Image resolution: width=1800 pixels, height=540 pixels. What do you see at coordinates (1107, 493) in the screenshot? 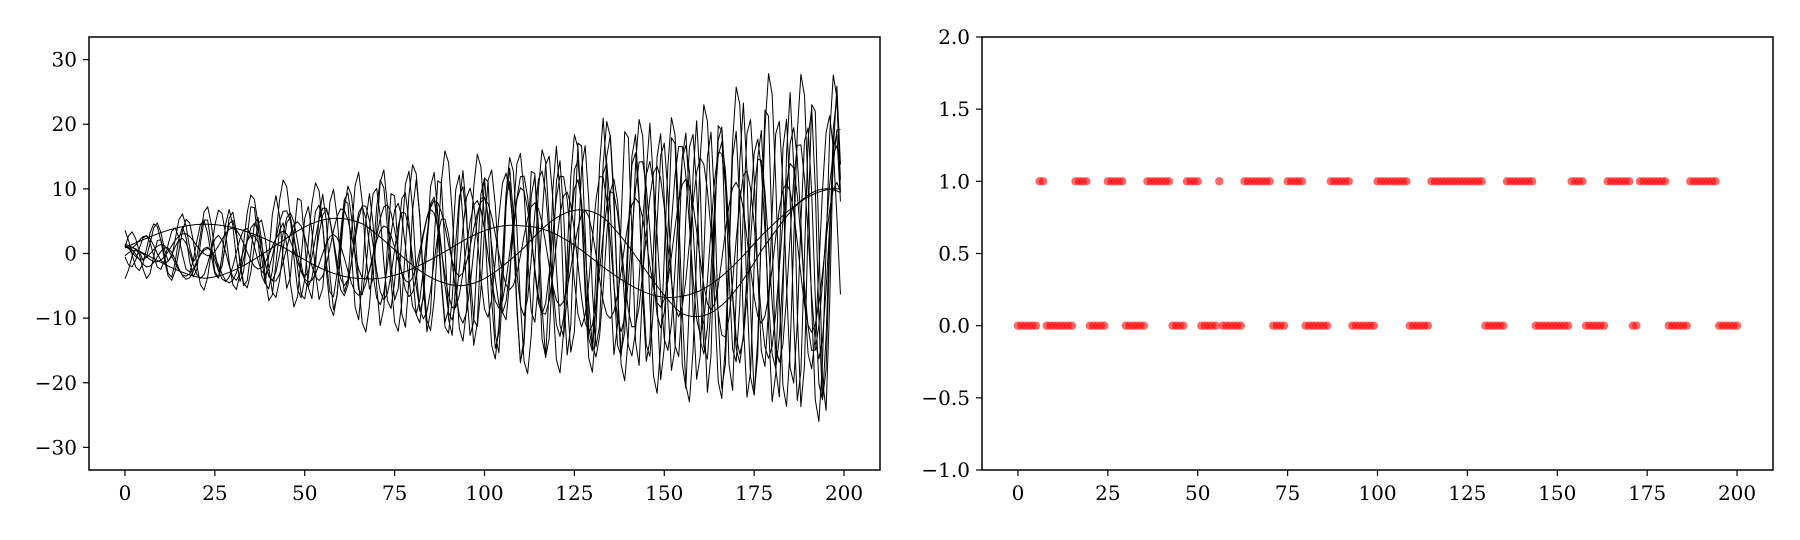
I see `right-x-tick-label: 25` at bounding box center [1107, 493].